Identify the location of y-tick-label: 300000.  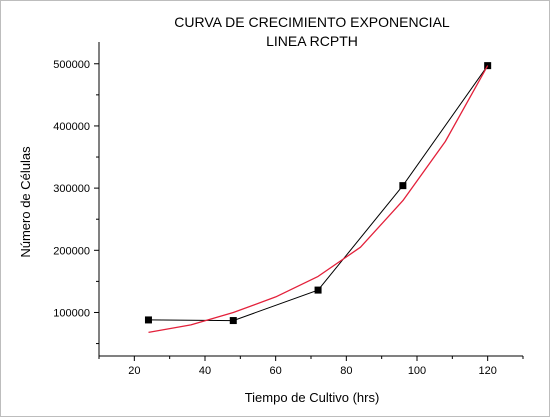
(71, 189).